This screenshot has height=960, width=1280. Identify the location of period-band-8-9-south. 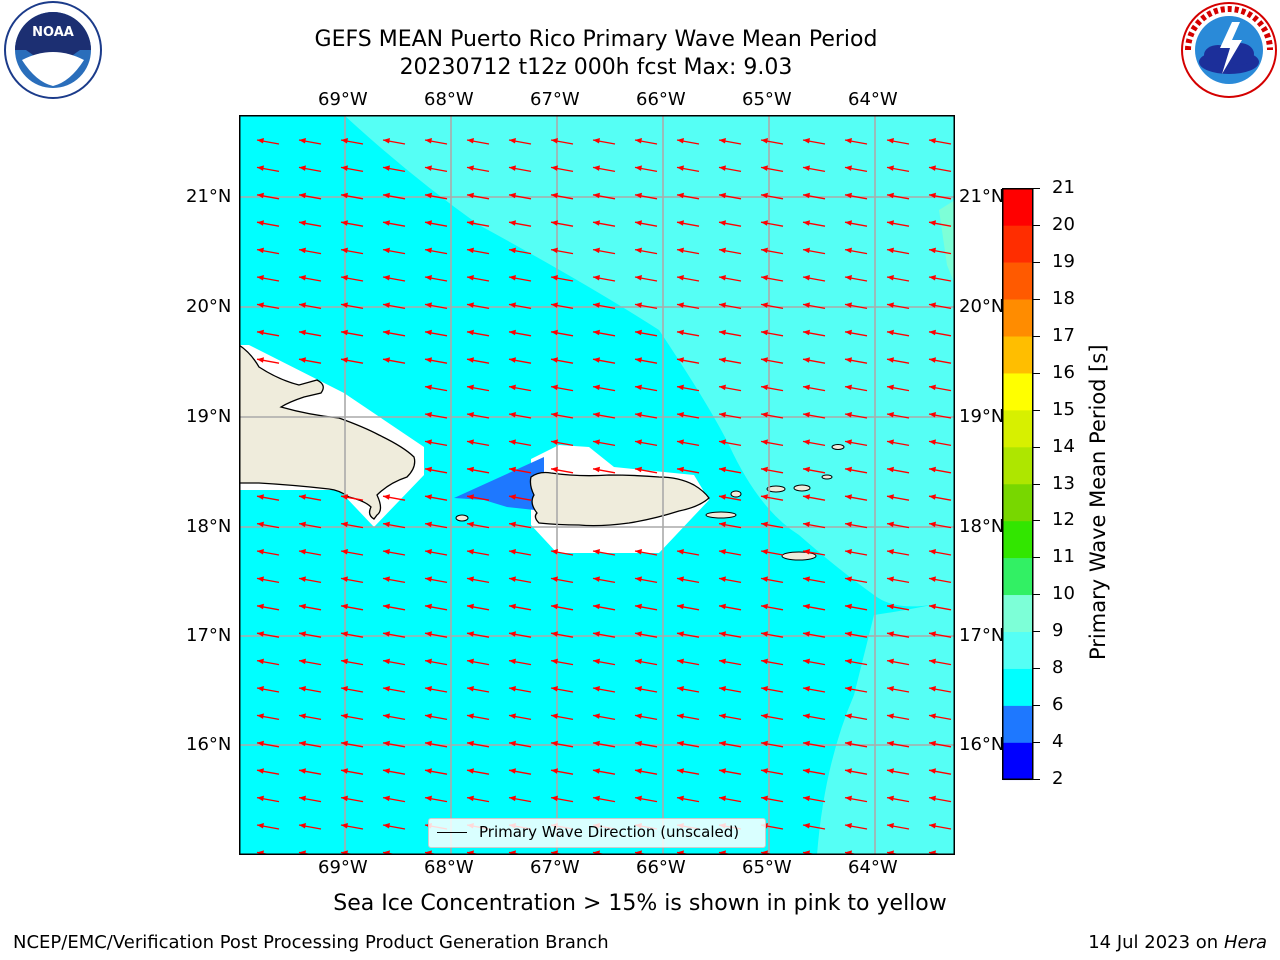
(885, 727).